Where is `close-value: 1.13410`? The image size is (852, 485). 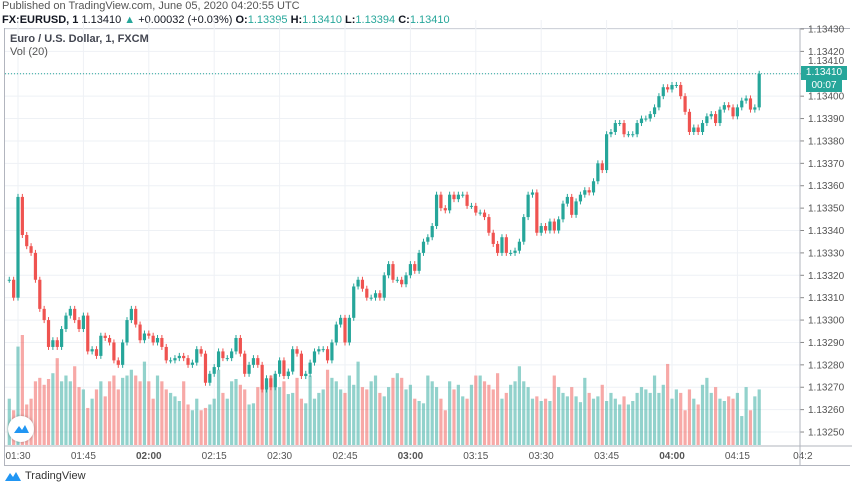
close-value: 1.13410 is located at coordinates (429, 20).